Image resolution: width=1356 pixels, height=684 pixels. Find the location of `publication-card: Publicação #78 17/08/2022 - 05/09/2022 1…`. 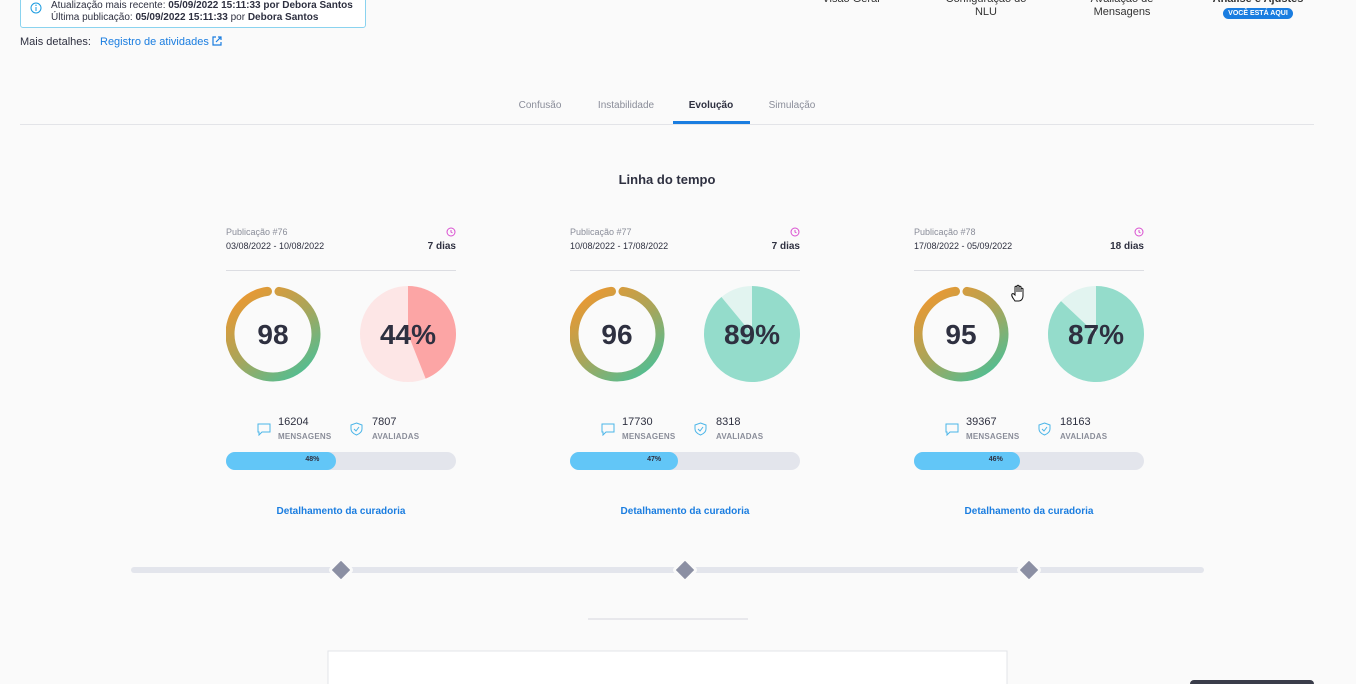

publication-card: Publicação #78 17/08/2022 - 05/09/2022 1… is located at coordinates (1029, 376).